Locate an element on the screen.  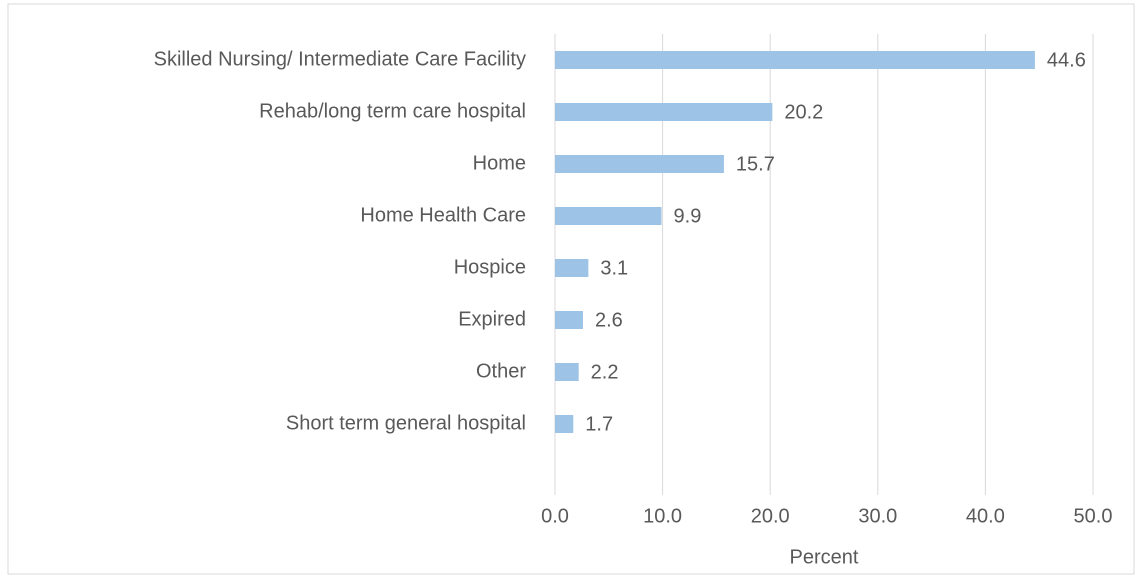
data-label: 2.6 is located at coordinates (609, 320).